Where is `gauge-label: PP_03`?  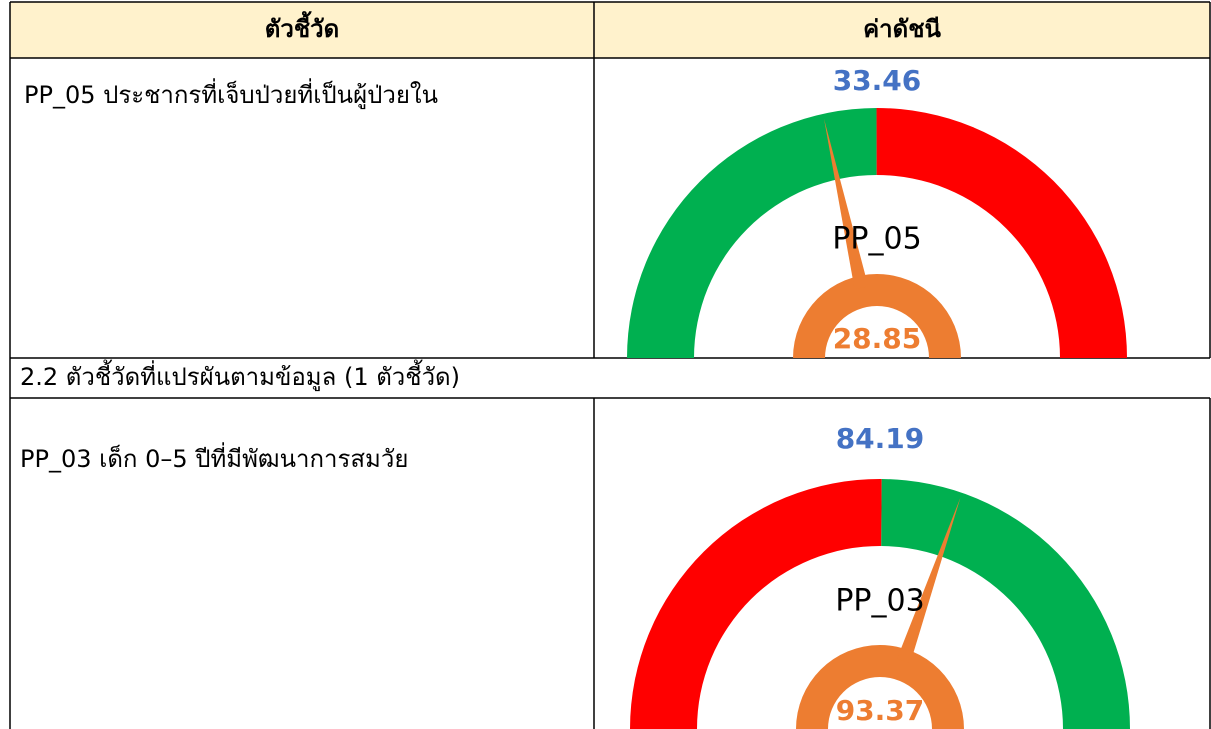
gauge-label: PP_03 is located at coordinates (879, 601).